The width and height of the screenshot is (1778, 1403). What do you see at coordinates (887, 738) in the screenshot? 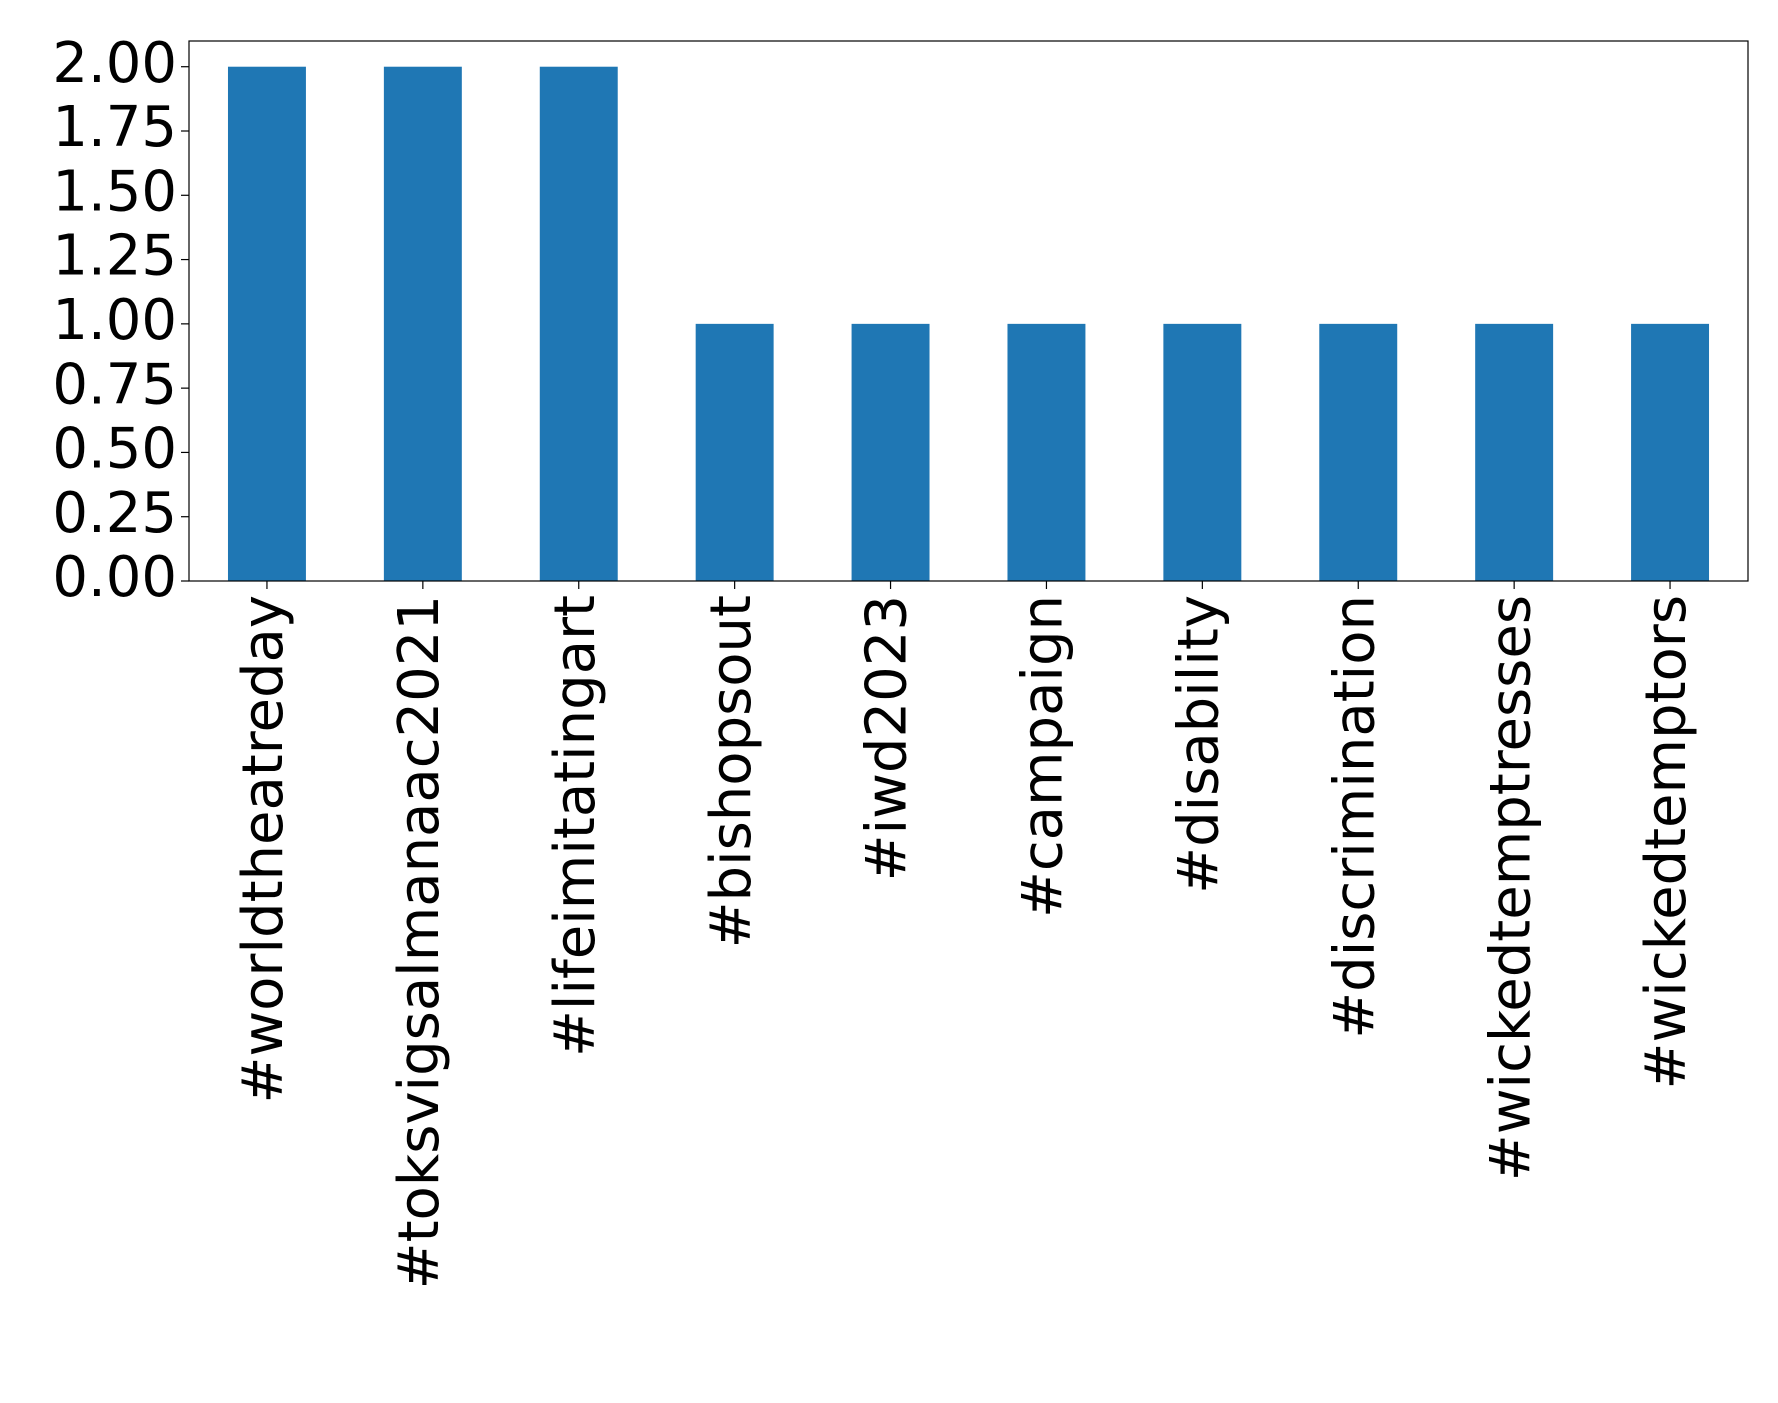
I see `x-tick-label: #iwd2023` at bounding box center [887, 738].